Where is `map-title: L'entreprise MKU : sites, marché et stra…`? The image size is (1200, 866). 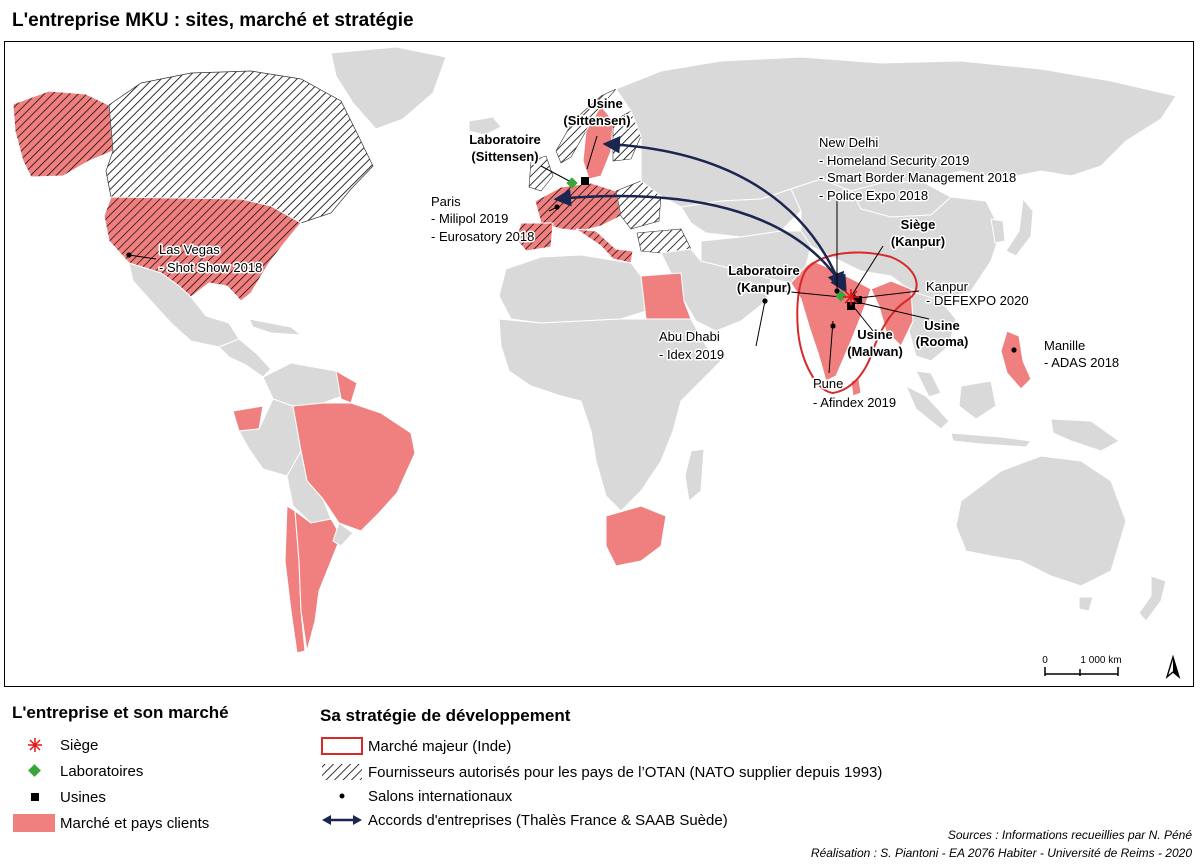 map-title: L'entreprise MKU : sites, marché et stra… is located at coordinates (213, 20).